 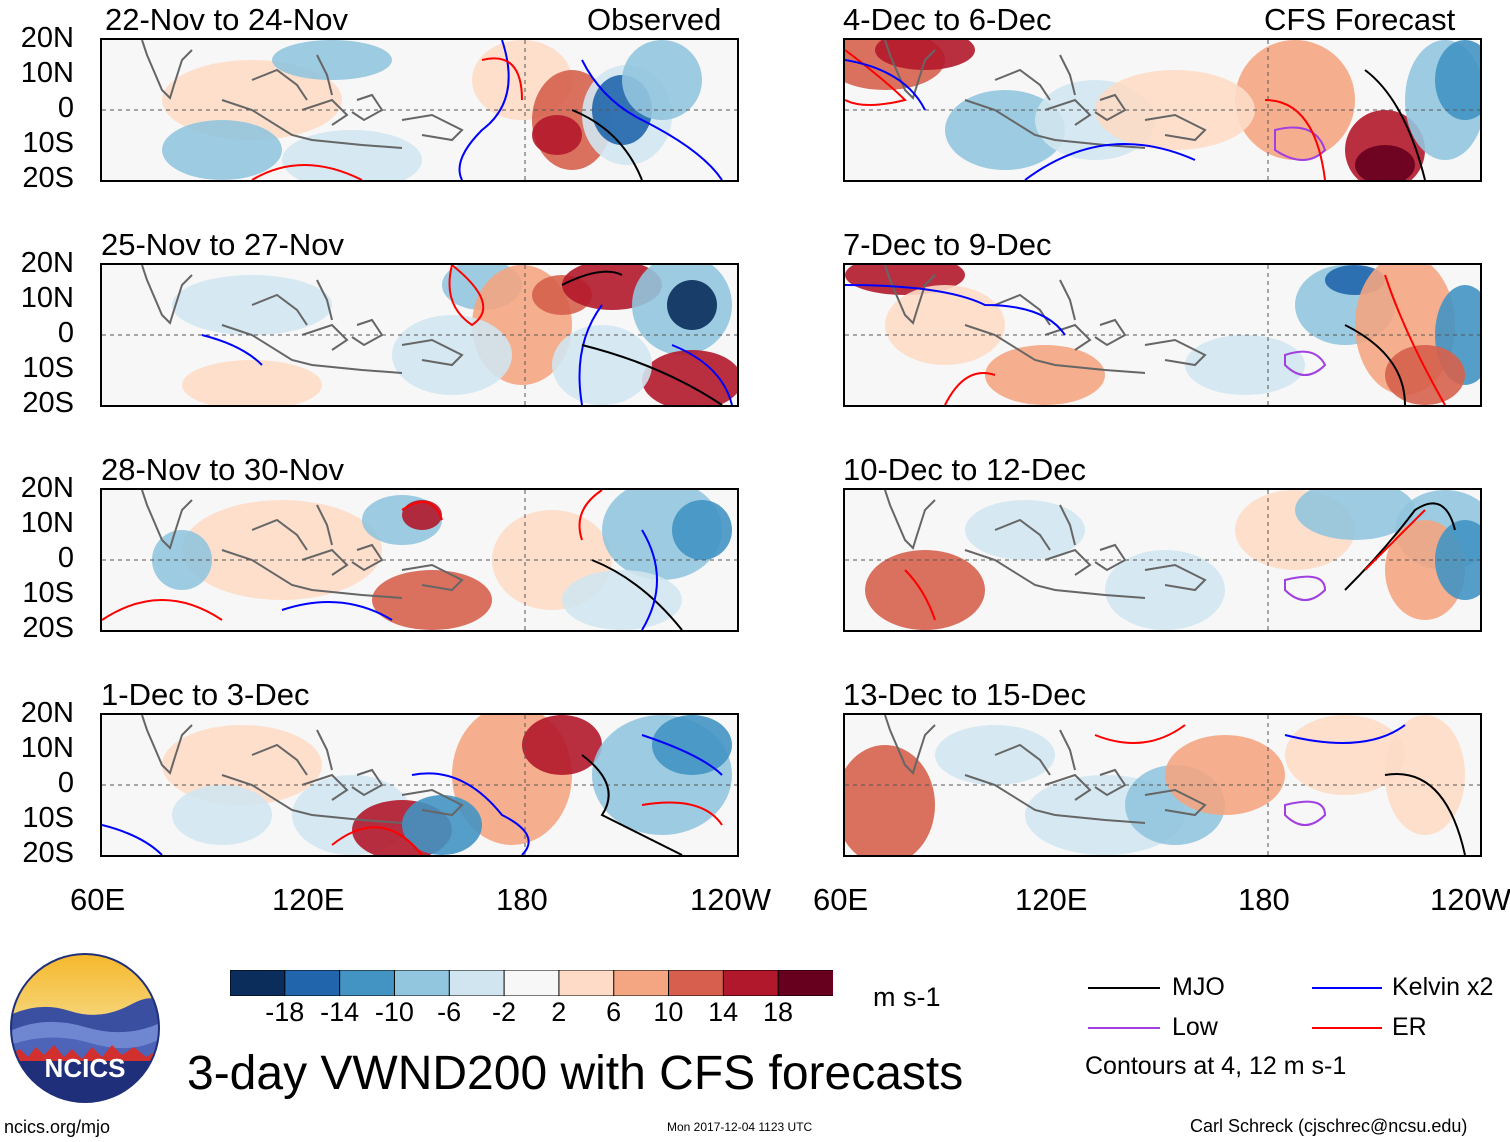 What do you see at coordinates (964, 694) in the screenshot?
I see `panel-title-fc-4: 13-Dec to 15-Dec` at bounding box center [964, 694].